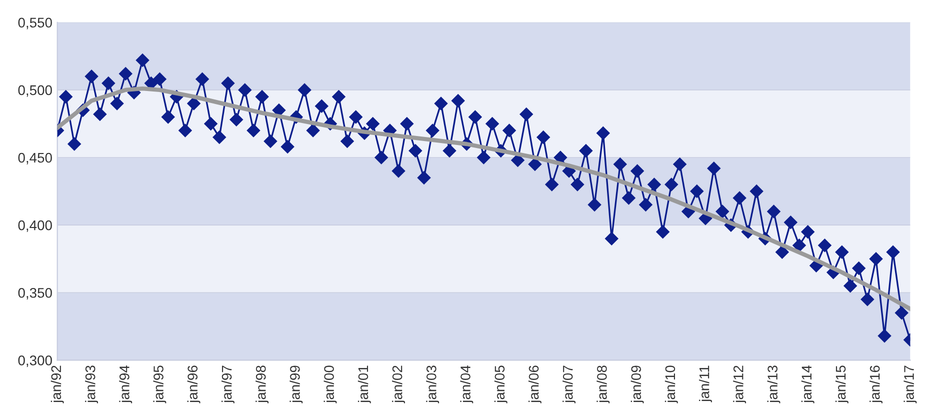 This screenshot has height=407, width=925. Describe the element at coordinates (35, 362) in the screenshot. I see `y-tick-label: 0,300` at that location.